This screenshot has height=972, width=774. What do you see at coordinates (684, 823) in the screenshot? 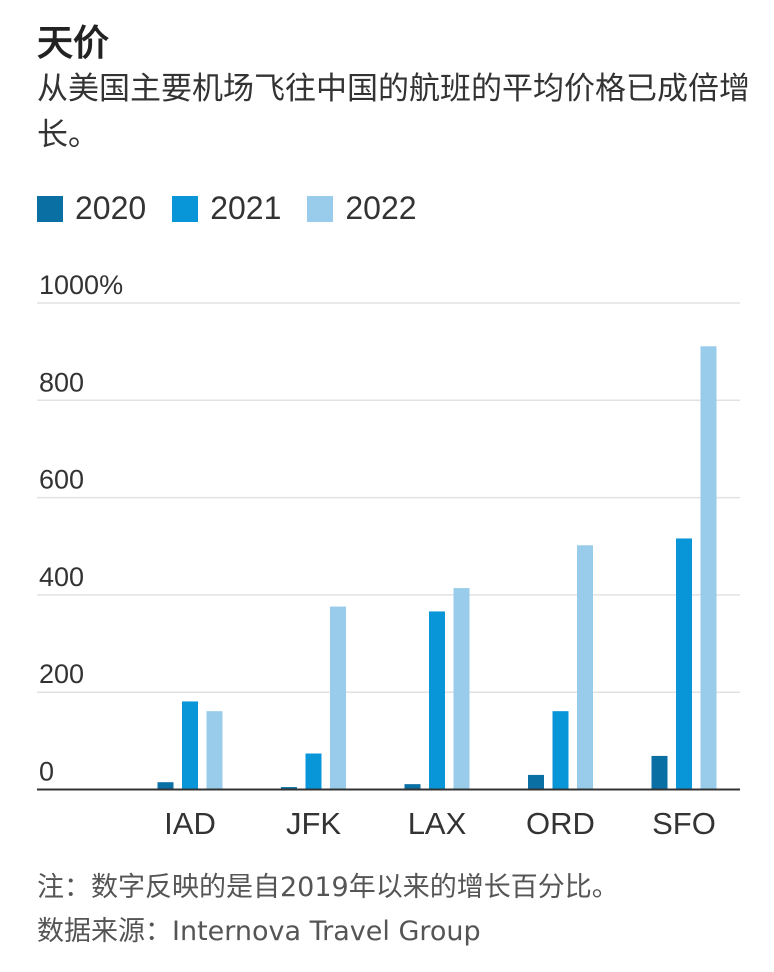
I see `x-tick-label: SFO` at bounding box center [684, 823].